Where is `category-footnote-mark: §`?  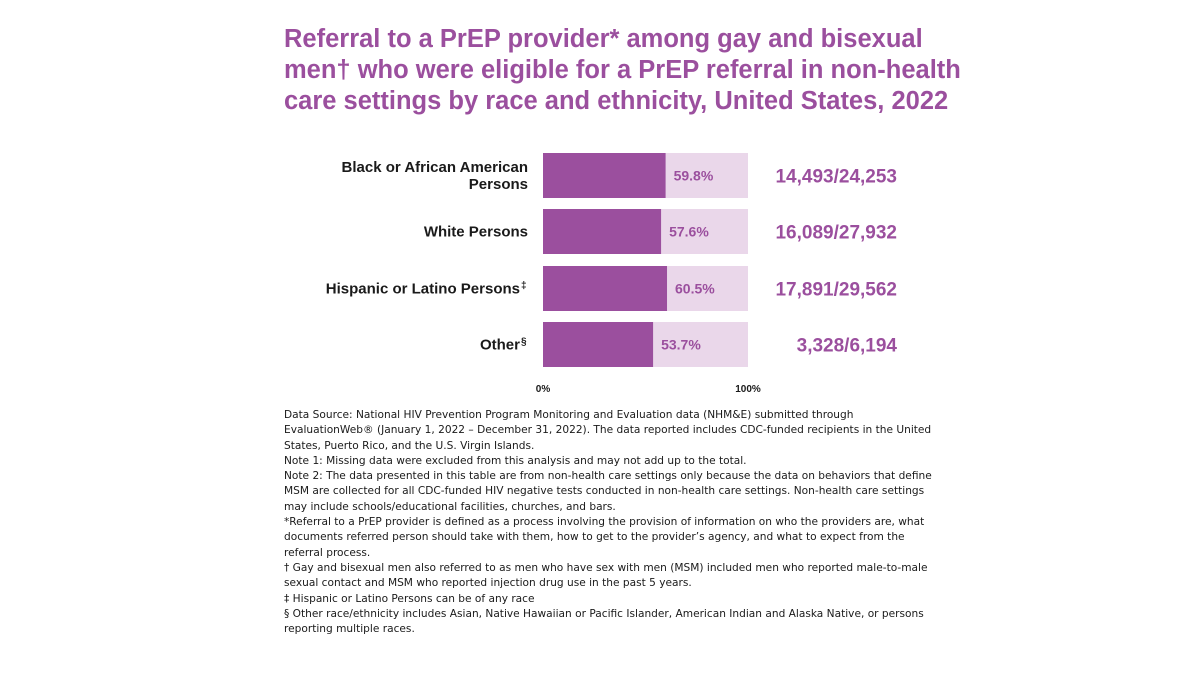
category-footnote-mark: § is located at coordinates (524, 342).